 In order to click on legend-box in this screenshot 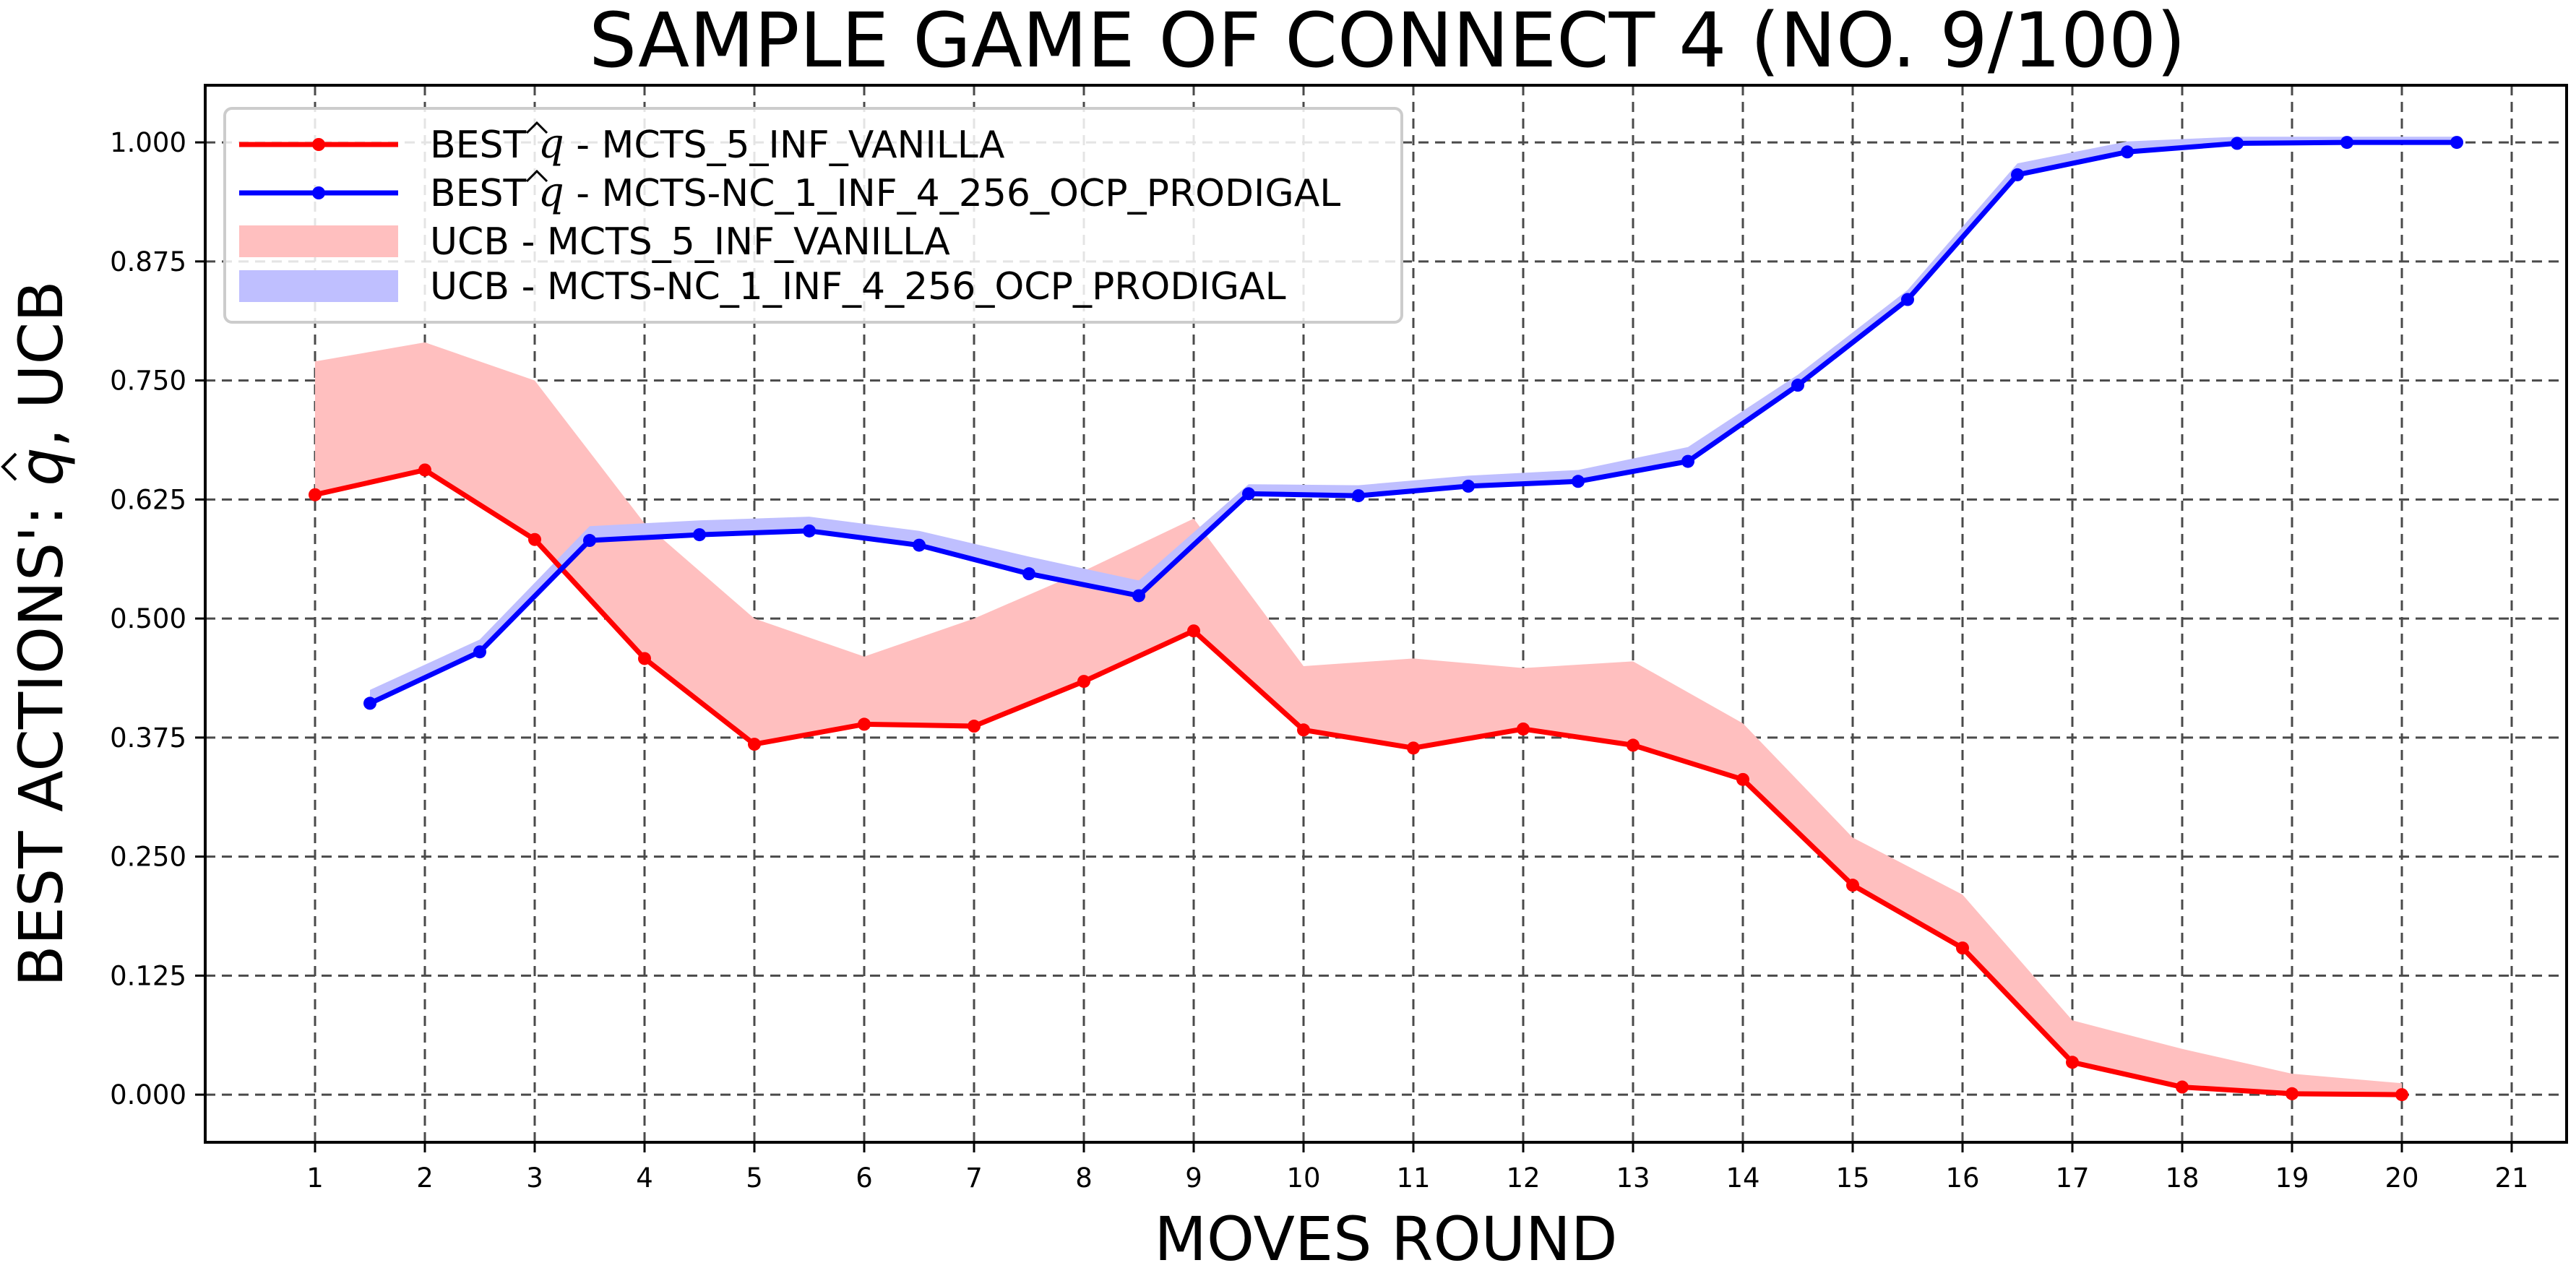, I will do `click(813, 215)`.